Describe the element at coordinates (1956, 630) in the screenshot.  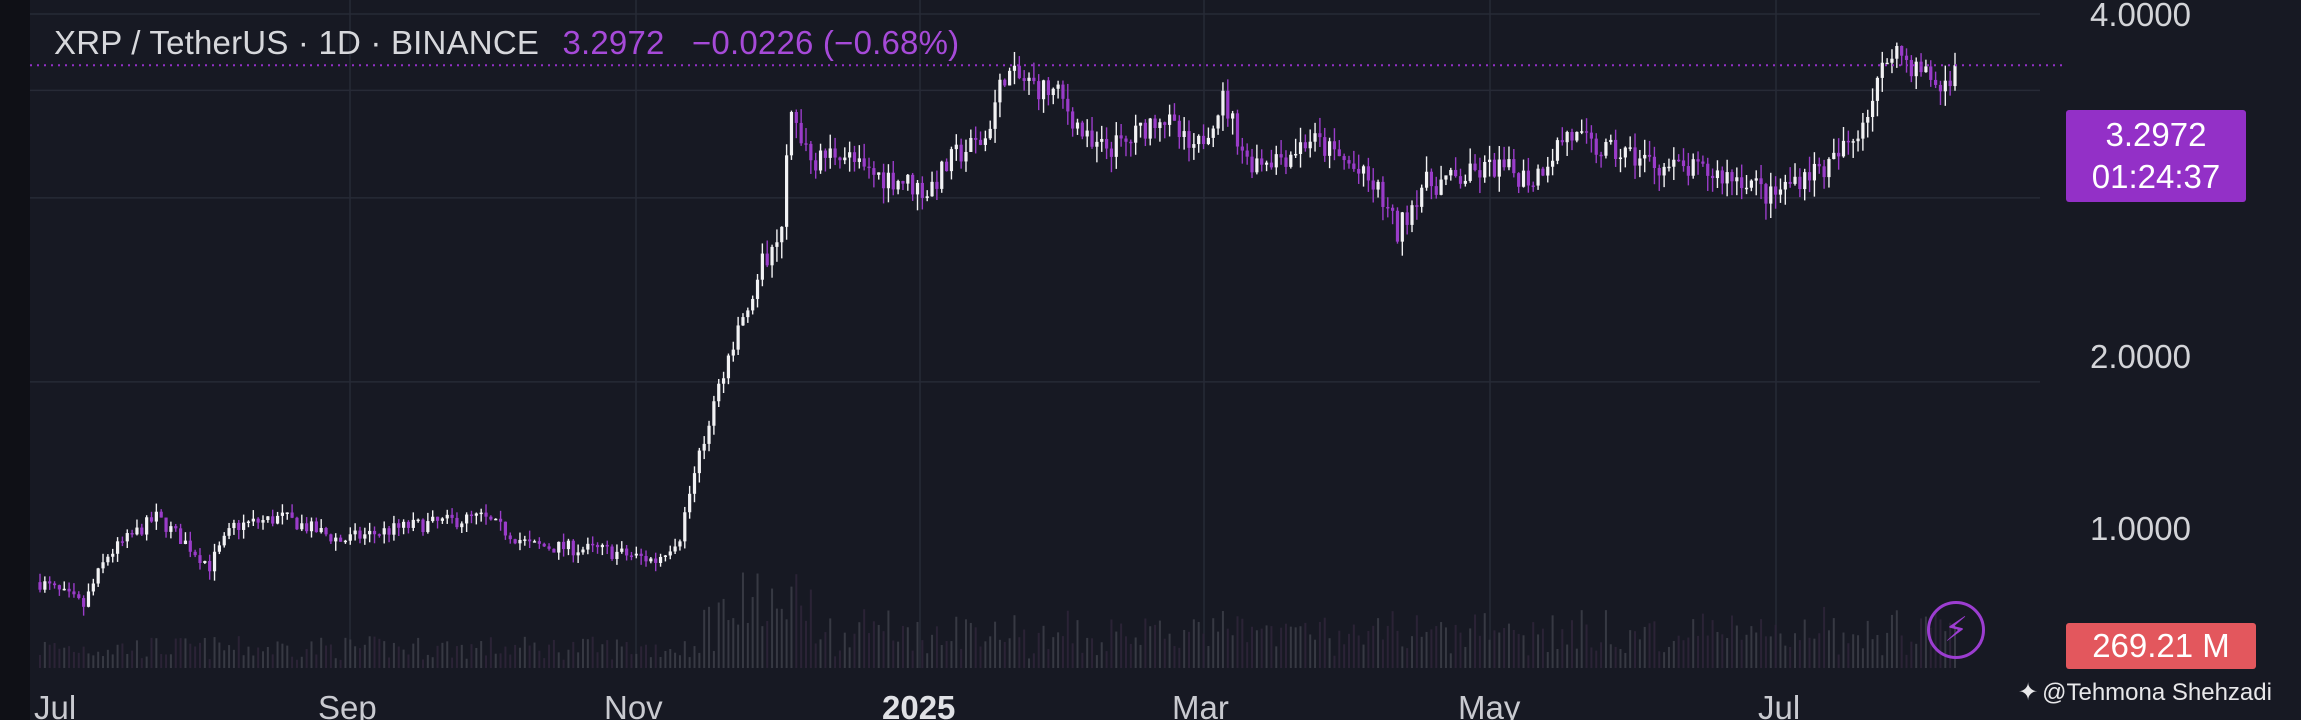
I see `lightning-bolt-icon: ⚡` at that location.